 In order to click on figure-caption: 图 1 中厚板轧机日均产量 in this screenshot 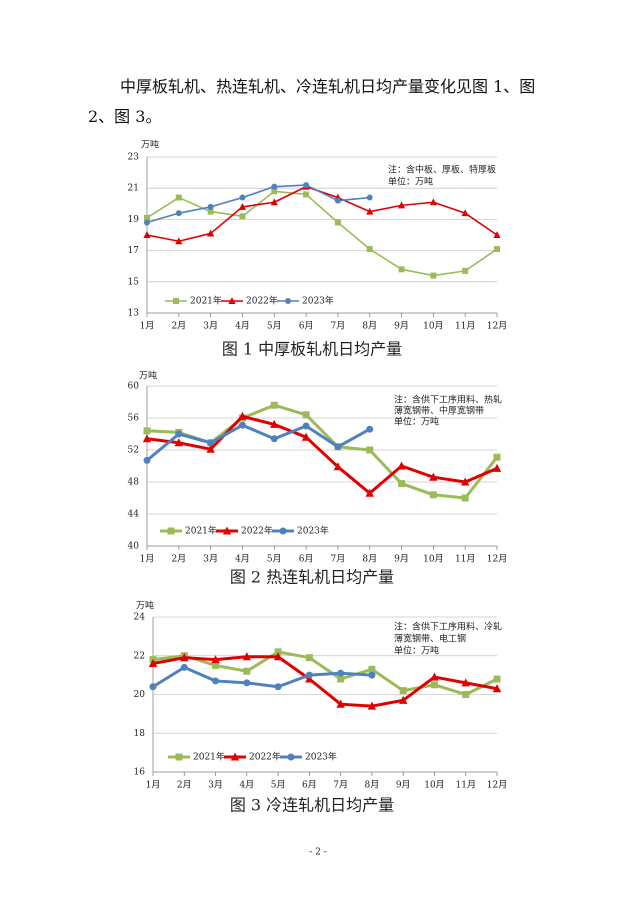, I will do `click(312, 349)`.